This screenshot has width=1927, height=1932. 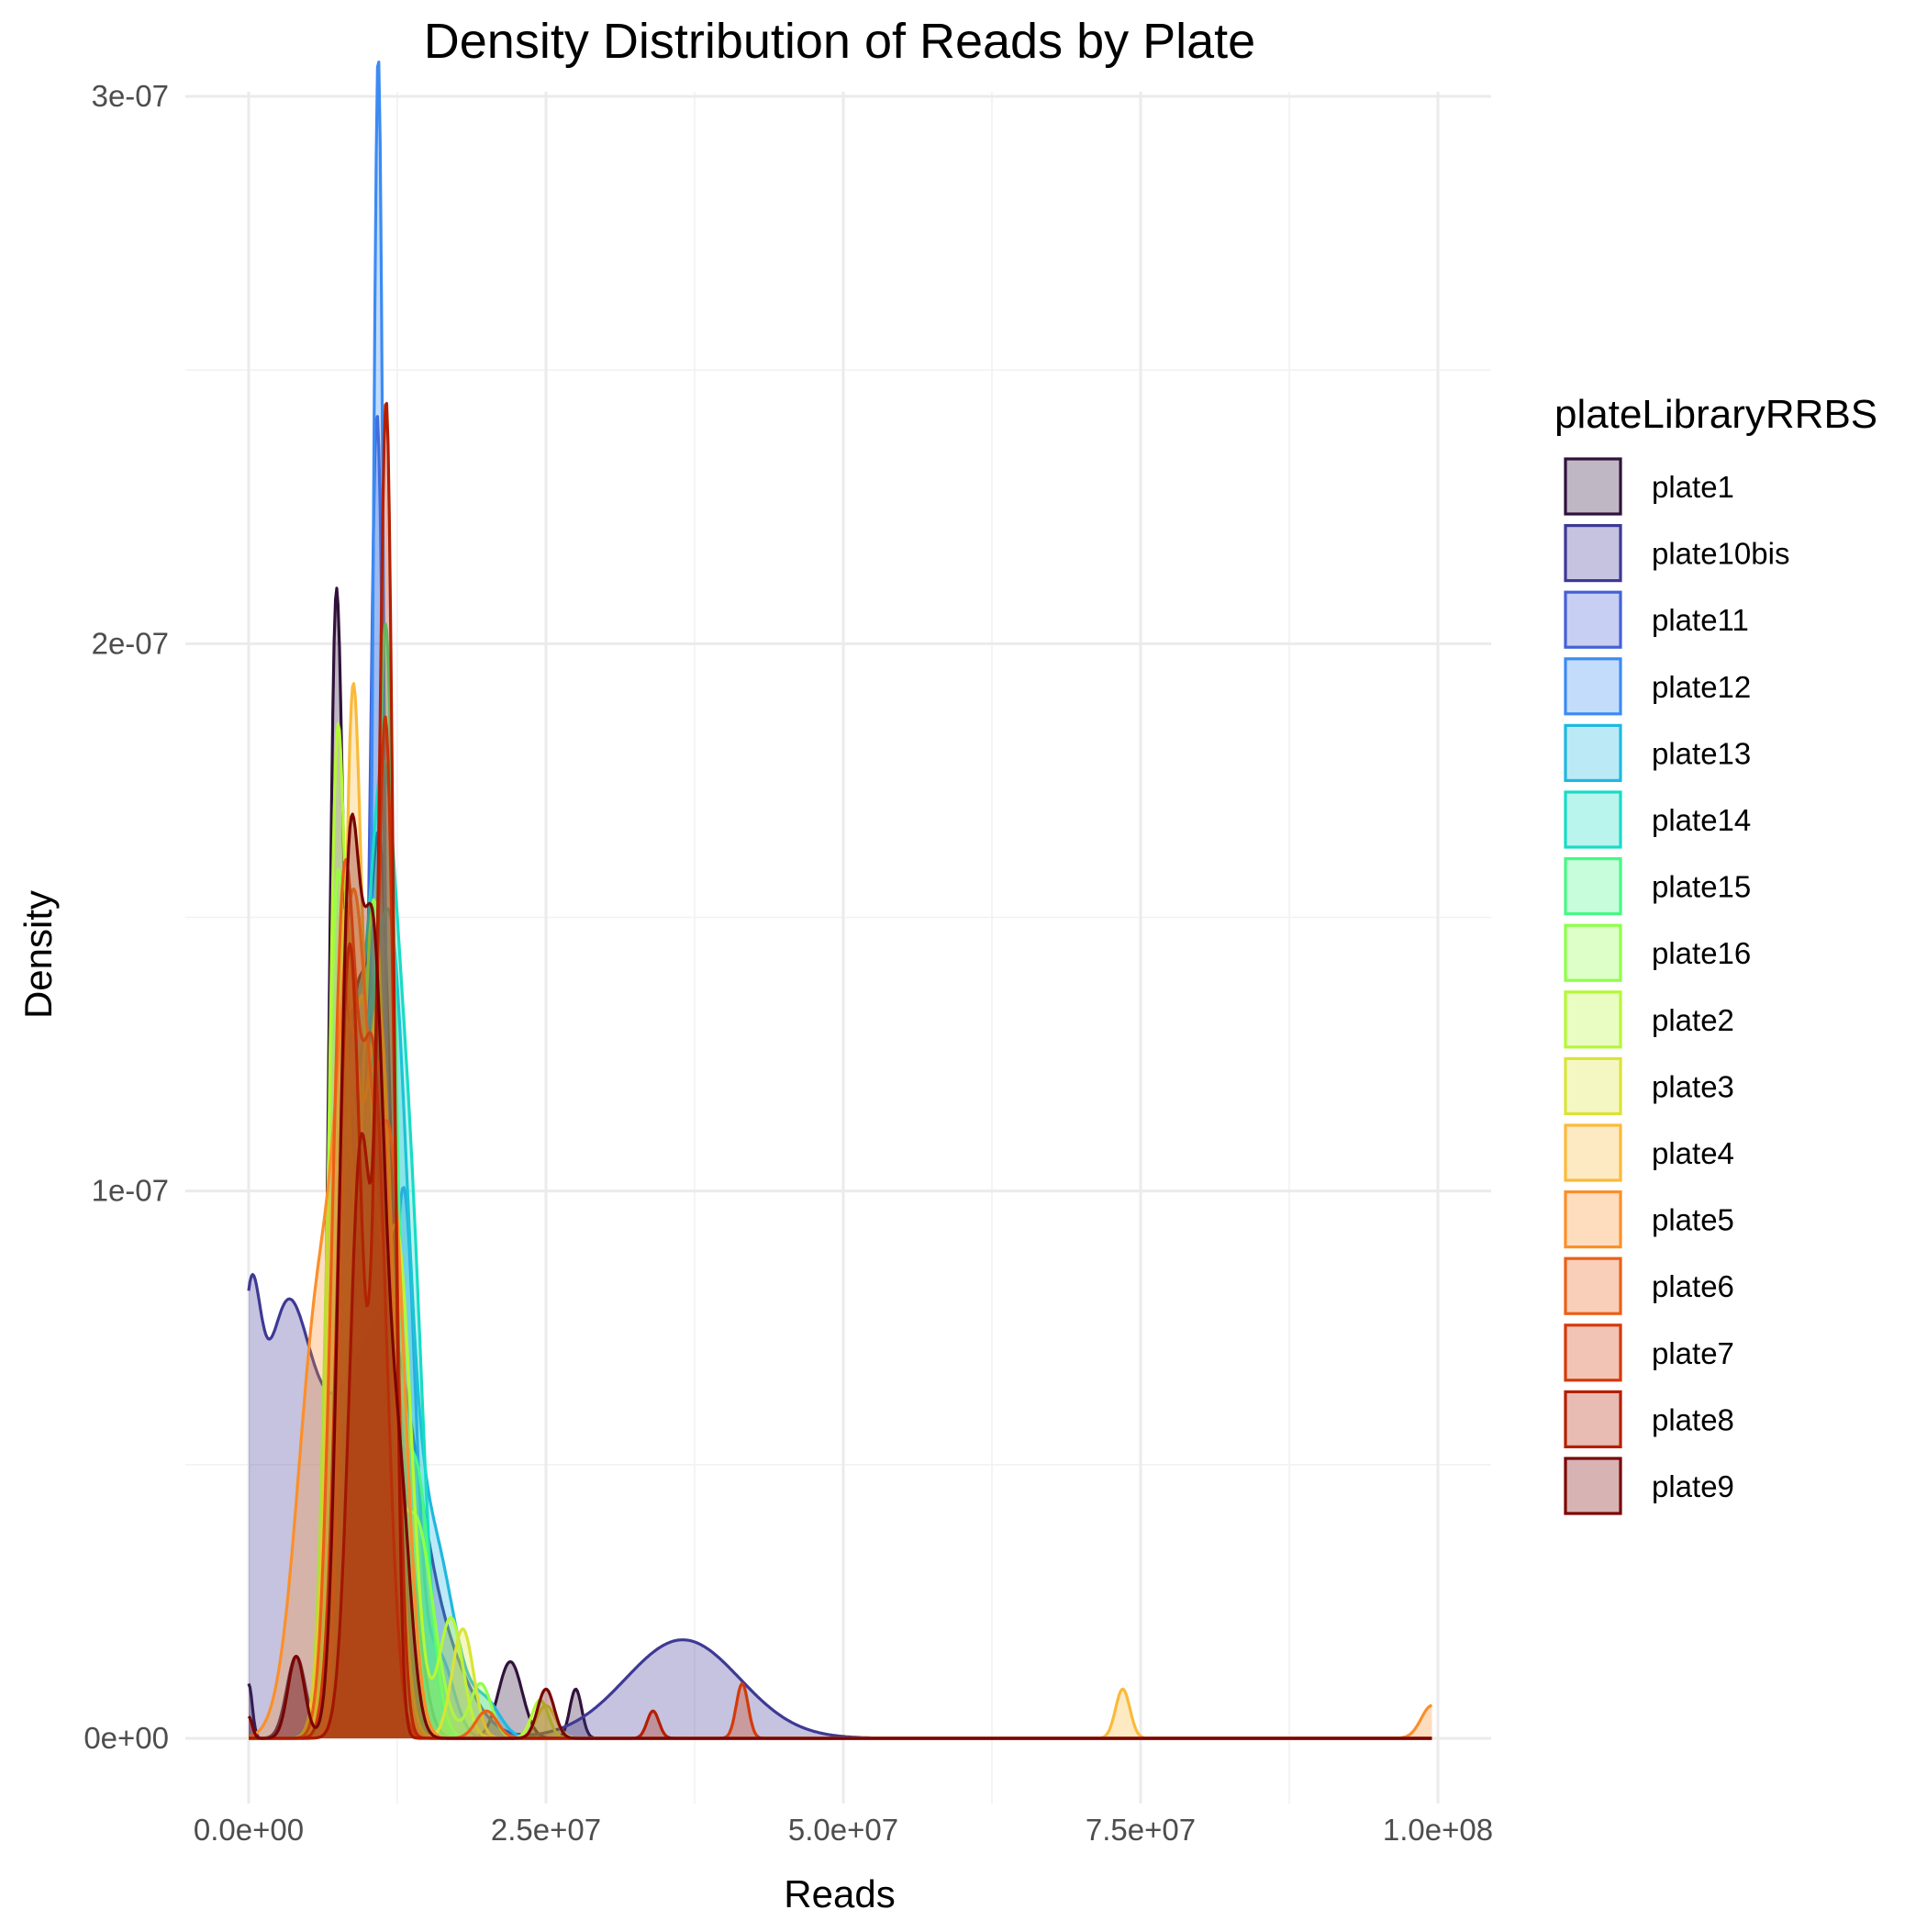 I want to click on legend-key-plate2, so click(x=1593, y=1020).